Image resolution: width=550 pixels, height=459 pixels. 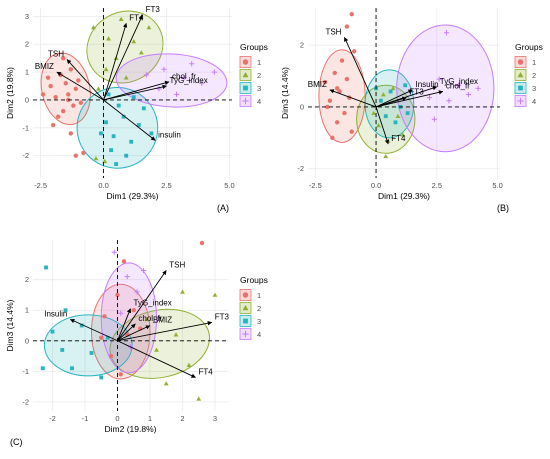 I want to click on x-tick-label: -2, so click(x=52, y=418).